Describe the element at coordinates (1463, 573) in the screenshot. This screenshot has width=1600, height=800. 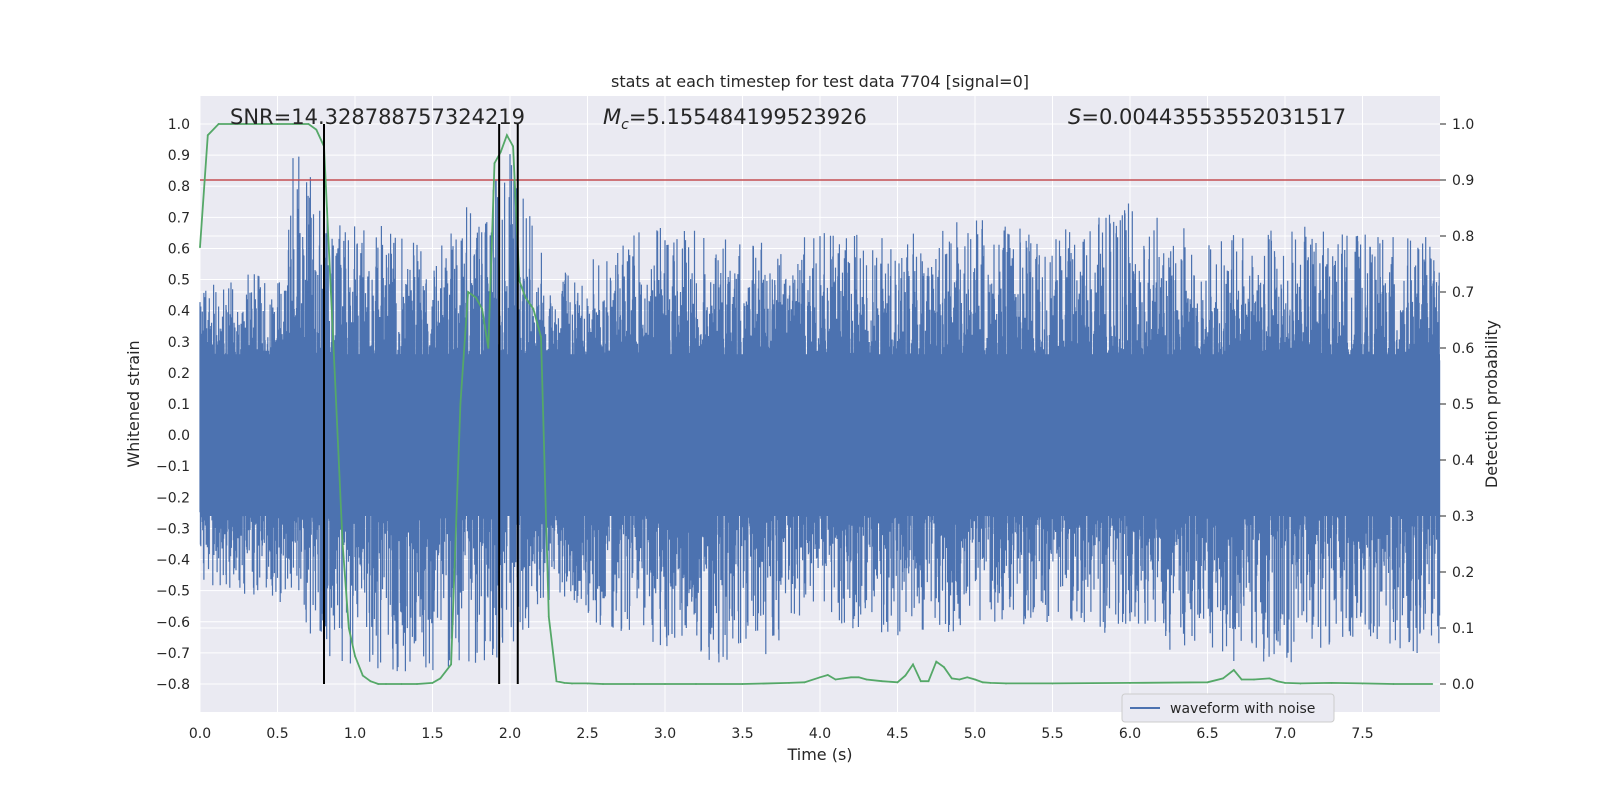
I see `y2-tick-label: 0.2` at that location.